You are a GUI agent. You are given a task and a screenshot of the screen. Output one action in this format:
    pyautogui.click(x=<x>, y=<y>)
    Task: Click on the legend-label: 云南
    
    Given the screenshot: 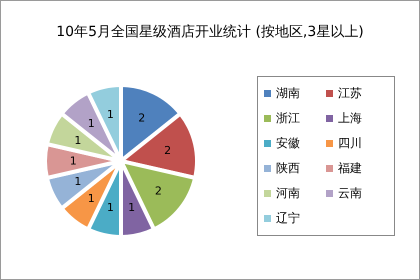 What is the action you would take?
    pyautogui.click(x=350, y=193)
    